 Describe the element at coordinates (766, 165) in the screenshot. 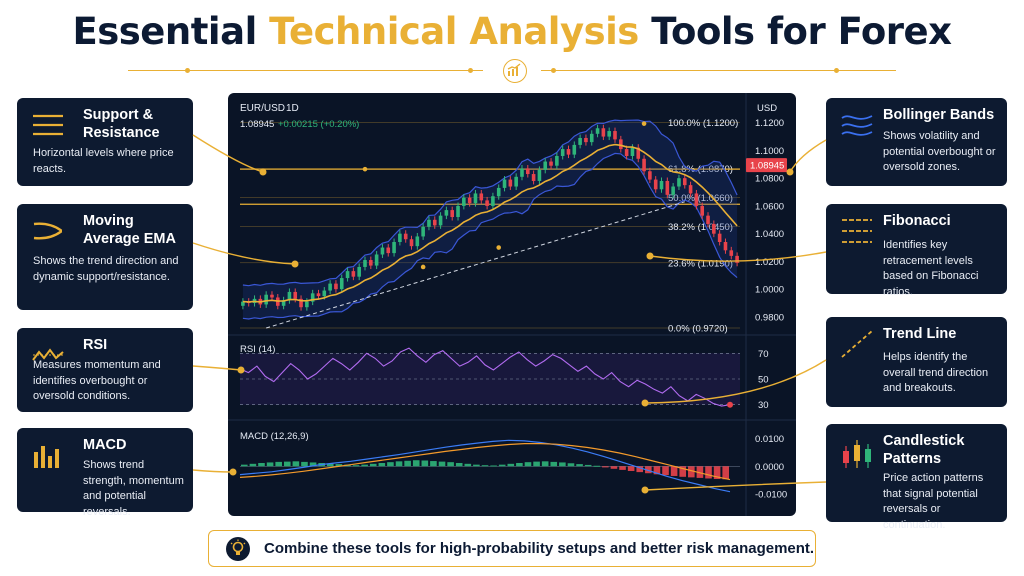

I see `current-price-tag` at that location.